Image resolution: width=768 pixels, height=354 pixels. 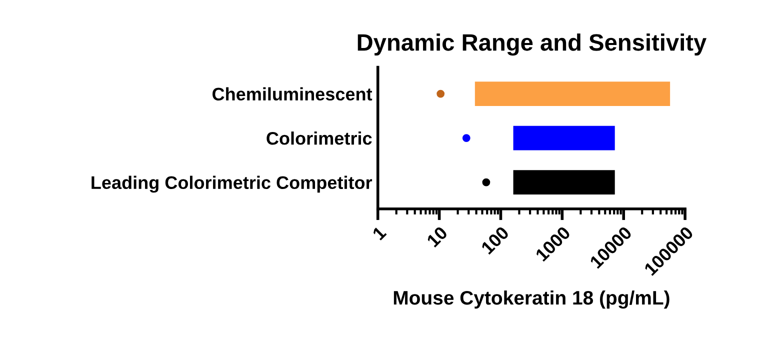 What do you see at coordinates (495, 240) in the screenshot?
I see `x-tick-label: 100` at bounding box center [495, 240].